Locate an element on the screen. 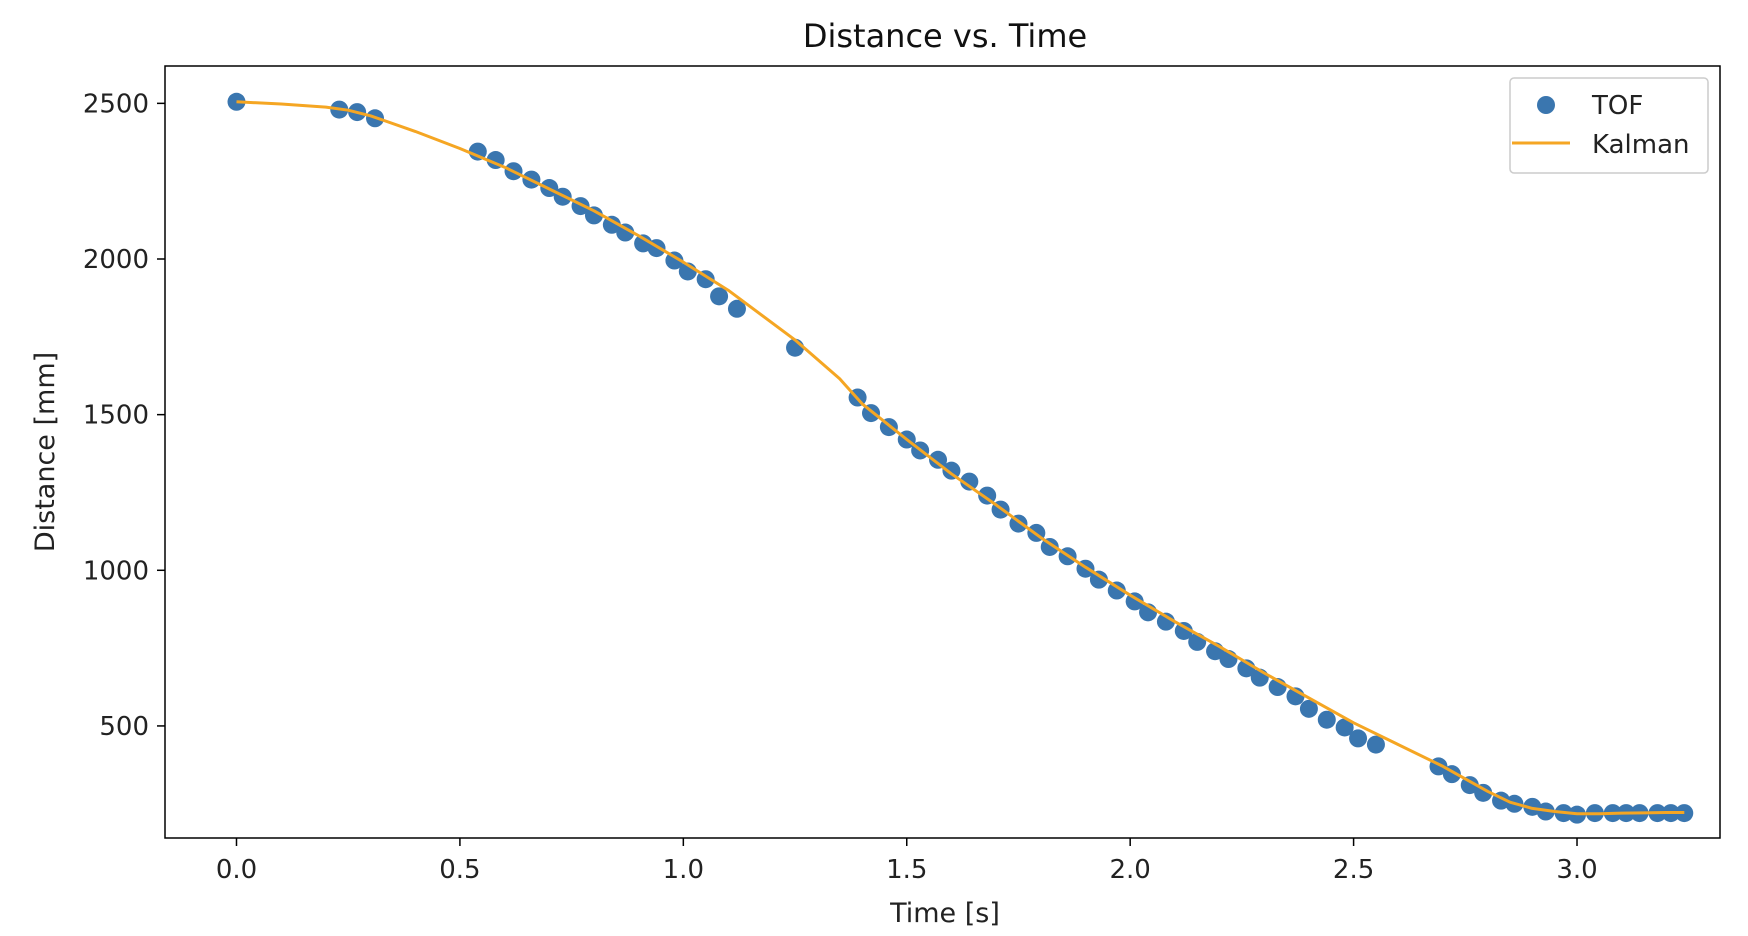  x-tick-label: 1.0 is located at coordinates (683, 870).